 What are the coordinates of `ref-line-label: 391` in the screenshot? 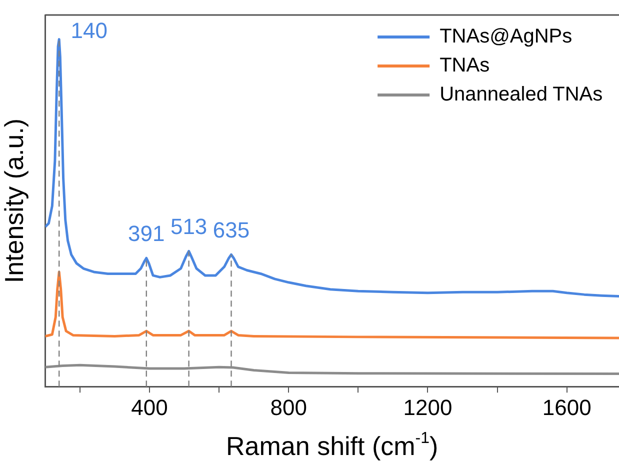 It's located at (146, 233).